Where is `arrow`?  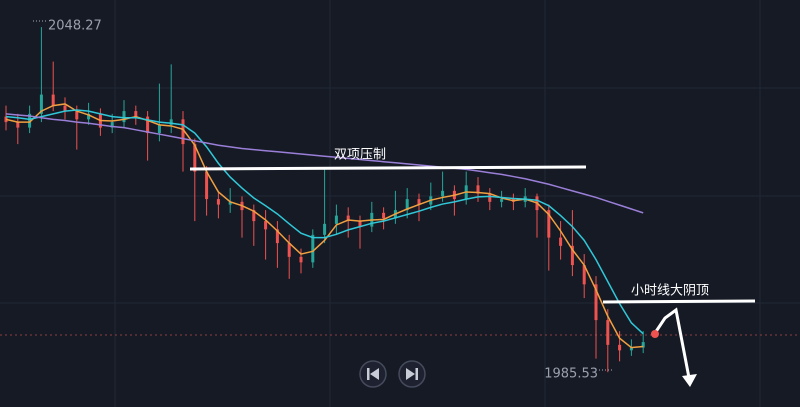 arrow is located at coordinates (672, 345).